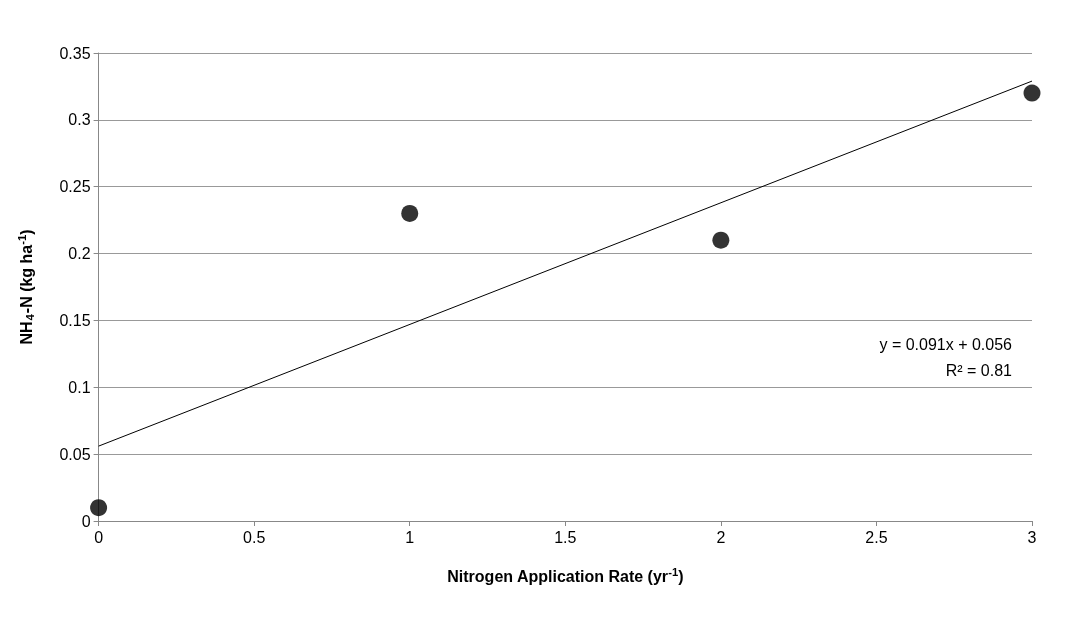 This screenshot has width=1080, height=624. What do you see at coordinates (565, 537) in the screenshot?
I see `x-tick-label: 1.5` at bounding box center [565, 537].